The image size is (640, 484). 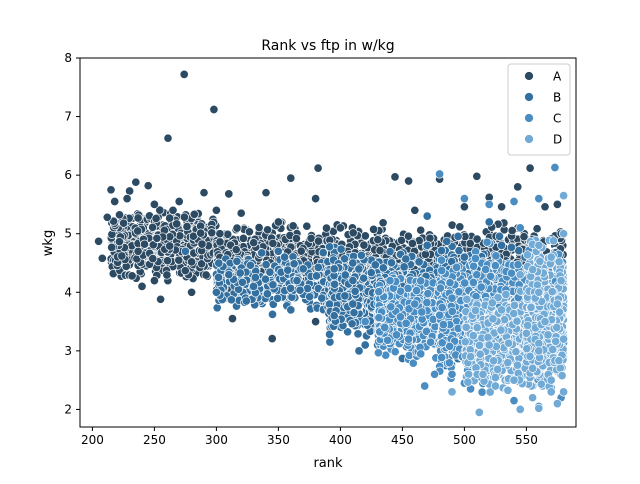 I want to click on chart-title: Rank vs ftp in w/kg, so click(x=327, y=46).